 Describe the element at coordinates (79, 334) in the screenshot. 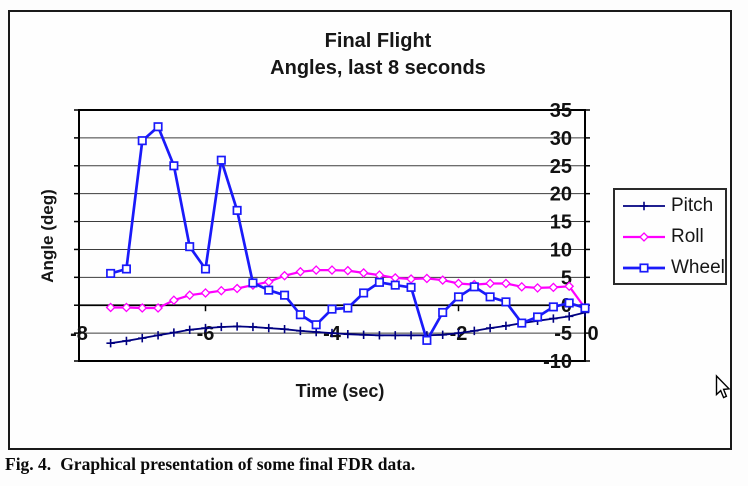

I see `x-tick-label: -8` at that location.